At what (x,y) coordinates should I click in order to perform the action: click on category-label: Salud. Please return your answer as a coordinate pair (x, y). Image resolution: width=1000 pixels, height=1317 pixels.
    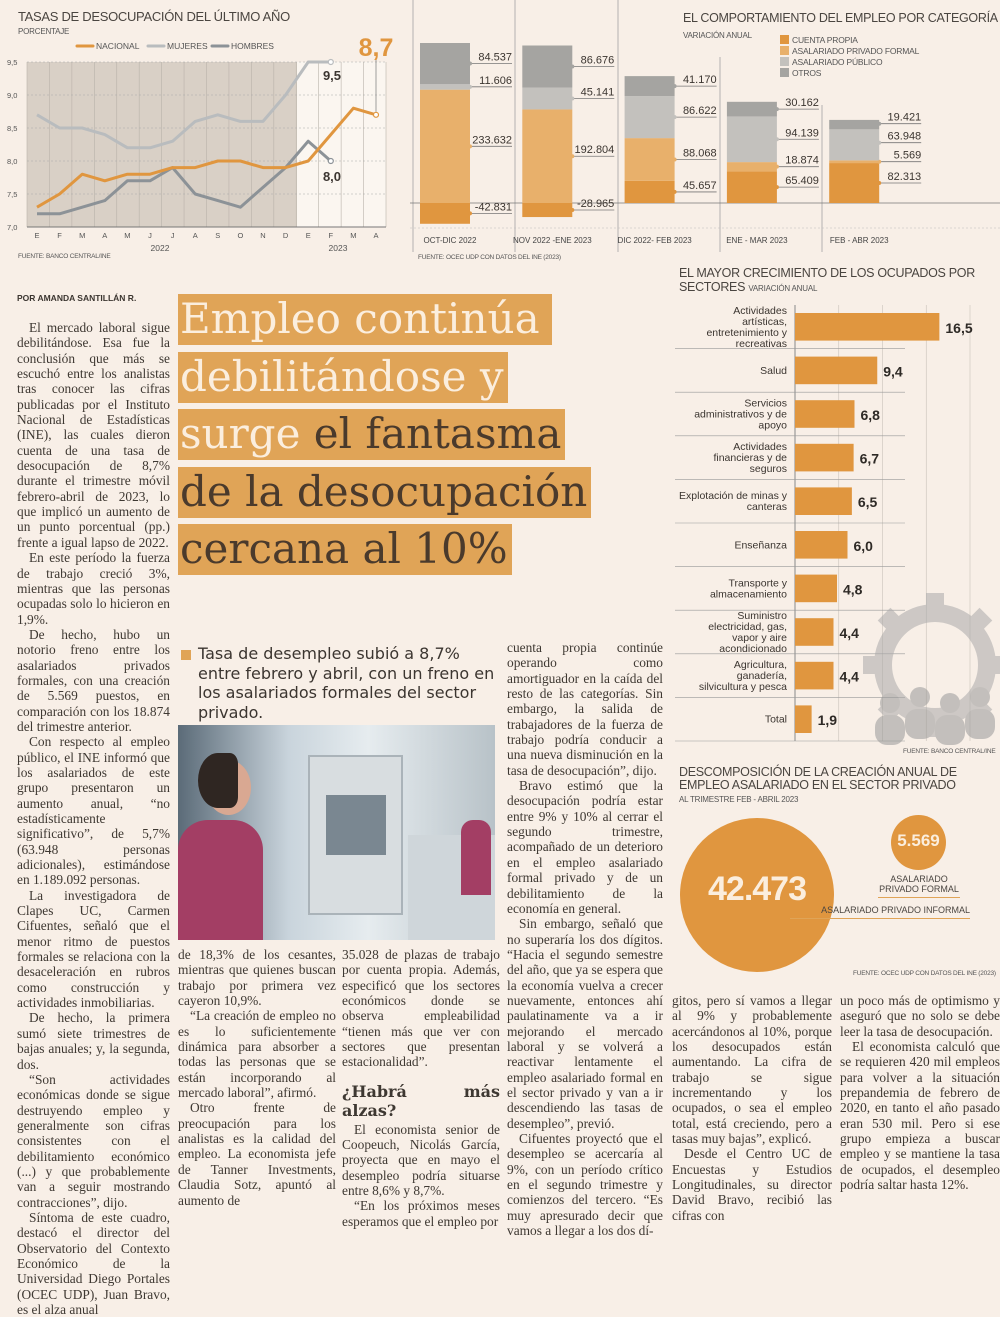
    Looking at the image, I should click on (773, 371).